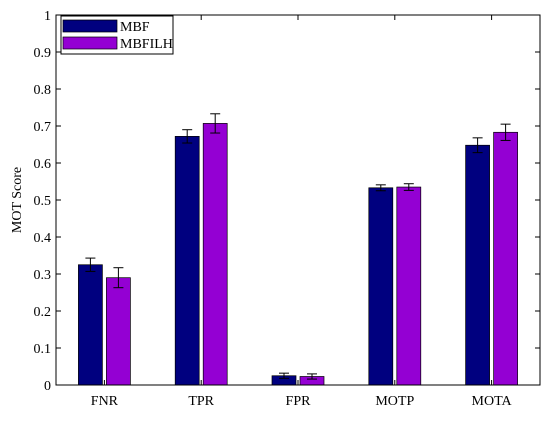  Describe the element at coordinates (118, 278) in the screenshot. I see `error-bar-mbfilh-fnr` at that location.